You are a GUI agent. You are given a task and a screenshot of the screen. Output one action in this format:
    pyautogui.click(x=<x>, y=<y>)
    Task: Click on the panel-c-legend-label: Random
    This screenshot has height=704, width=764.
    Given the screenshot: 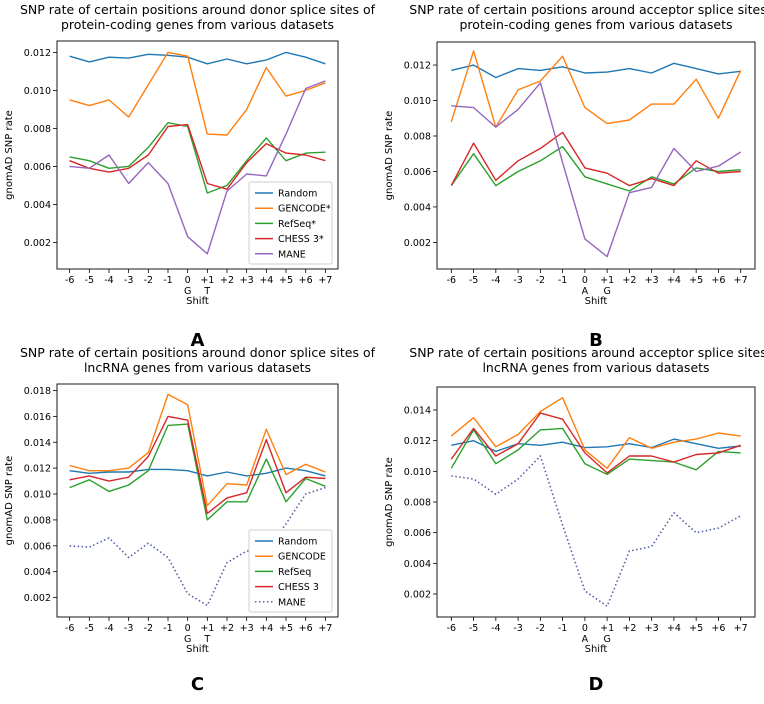 What is the action you would take?
    pyautogui.click(x=297, y=542)
    